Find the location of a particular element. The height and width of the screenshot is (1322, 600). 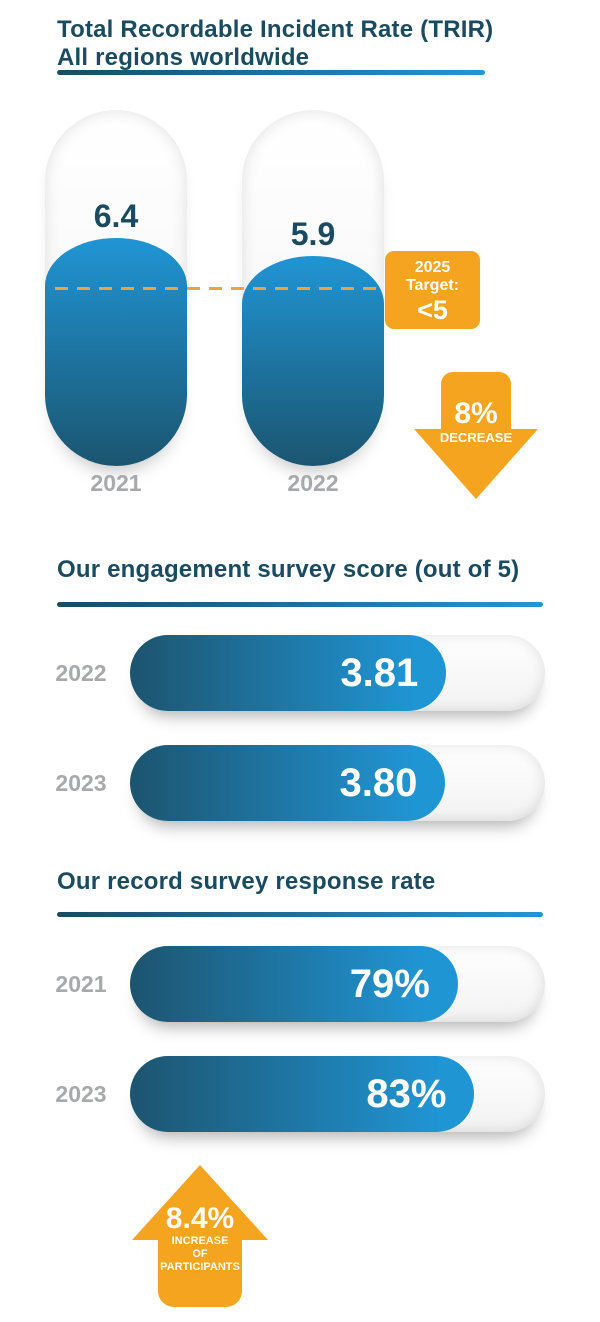

response-value-2021: 79% is located at coordinates (389, 983).